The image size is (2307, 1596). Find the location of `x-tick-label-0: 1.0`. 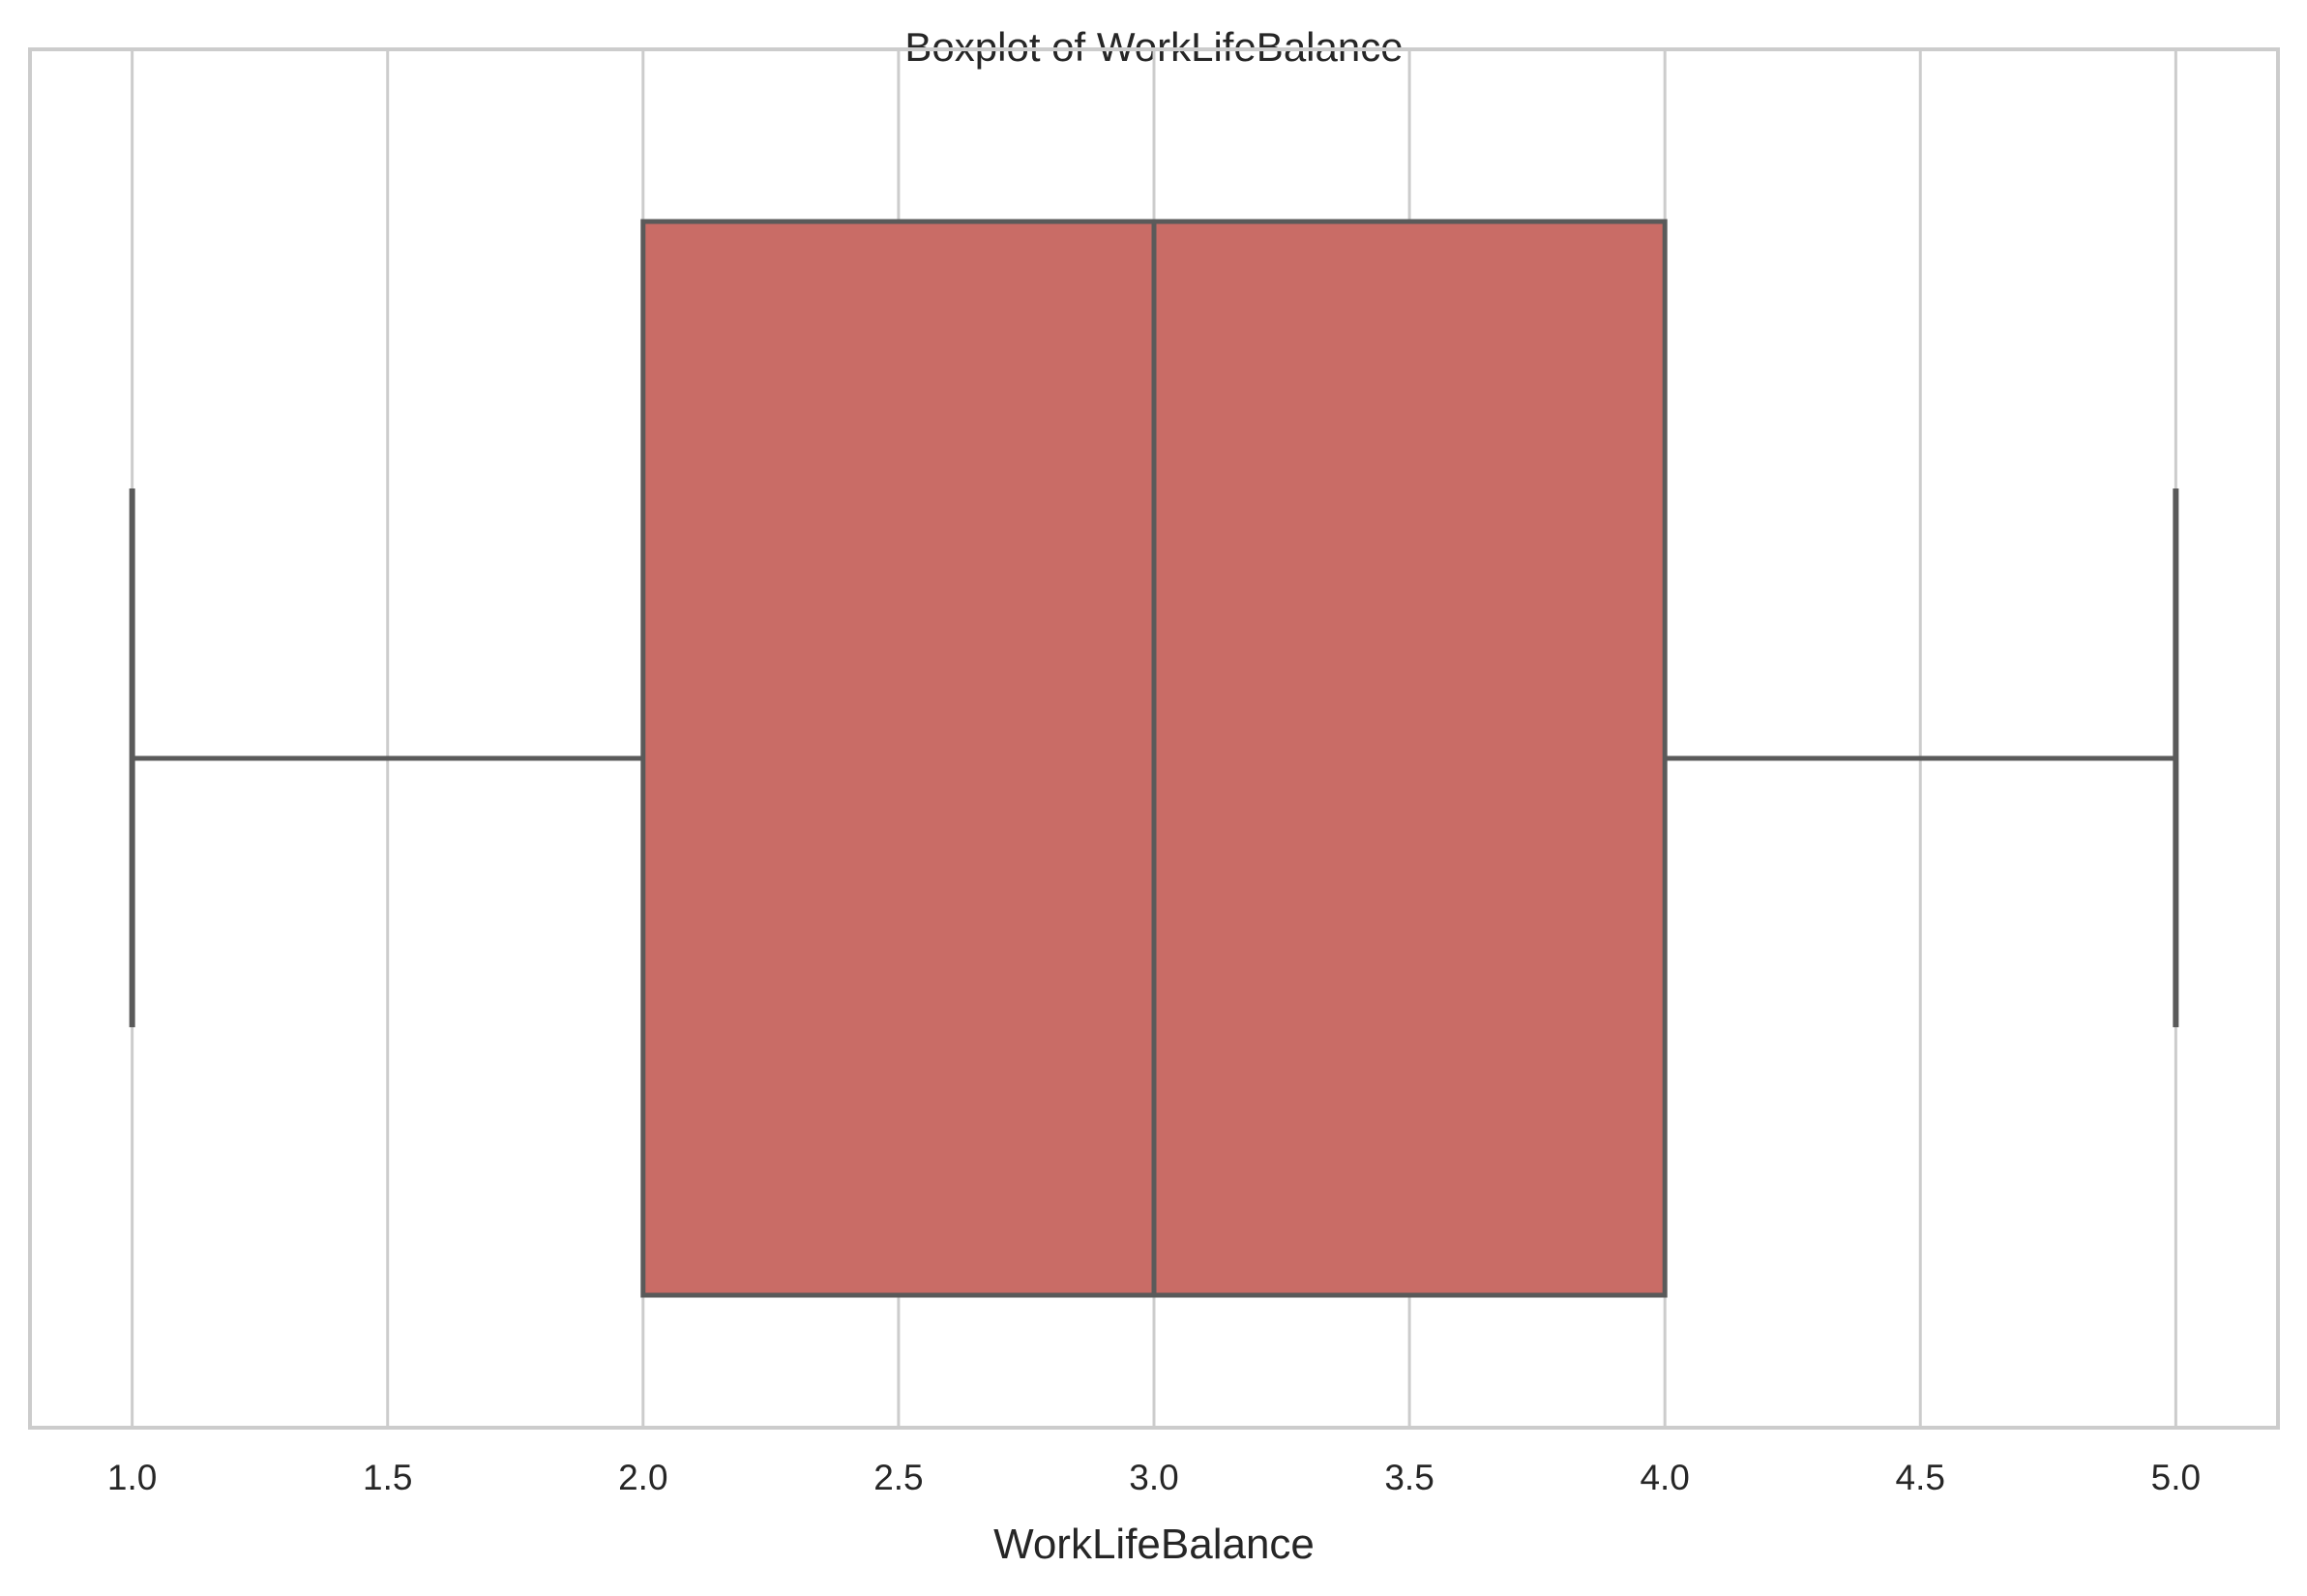

x-tick-label-0: 1.0 is located at coordinates (132, 1477).